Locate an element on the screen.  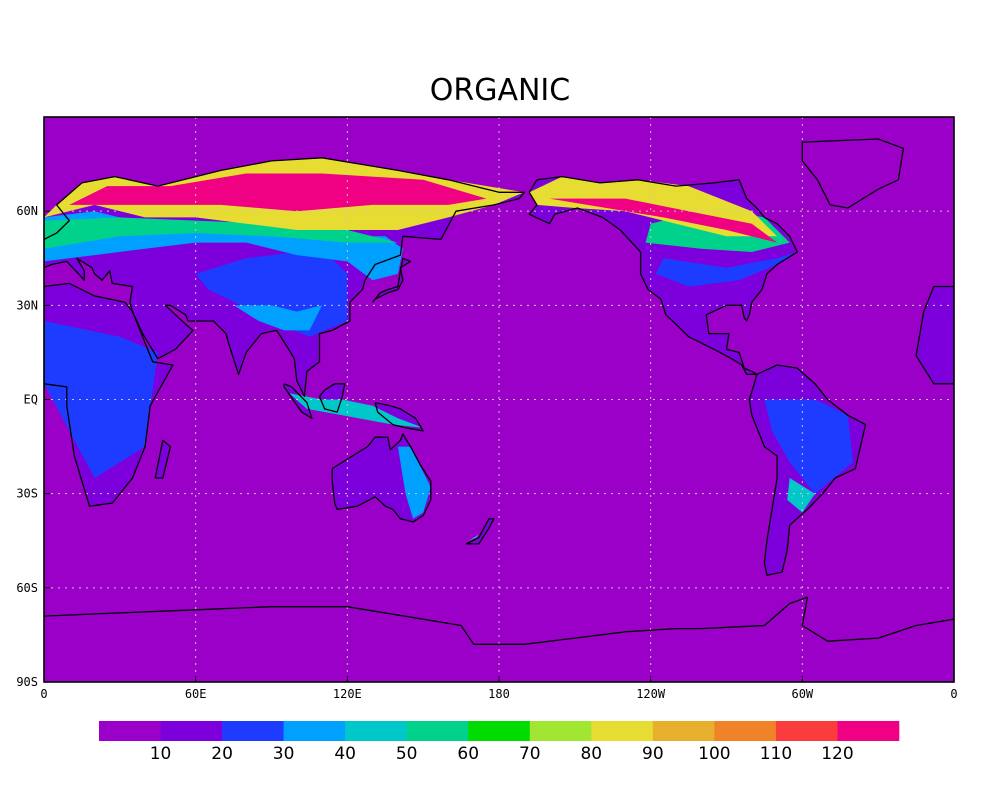
japan-coastline is located at coordinates (392, 280).